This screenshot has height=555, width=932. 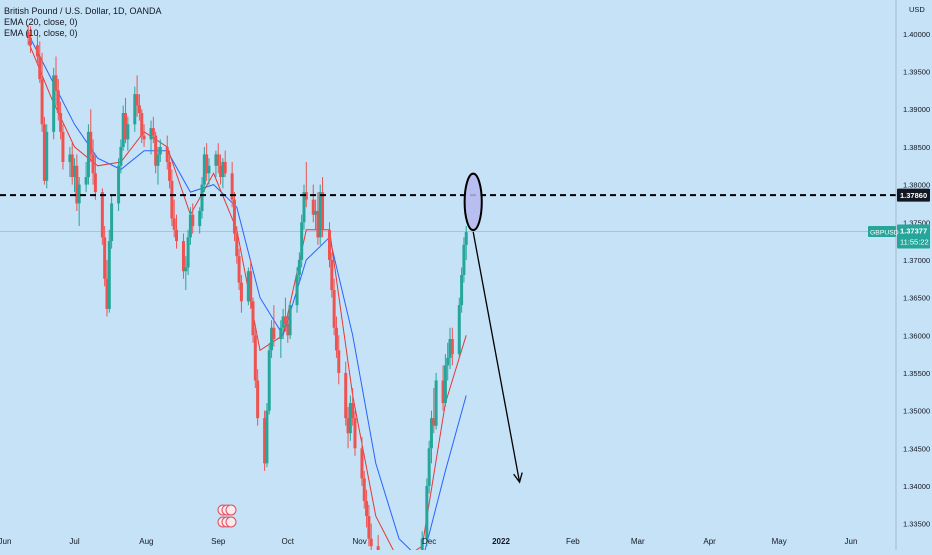 What do you see at coordinates (41, 33) in the screenshot?
I see `ema-10-label: EMA (10, close, 0)` at bounding box center [41, 33].